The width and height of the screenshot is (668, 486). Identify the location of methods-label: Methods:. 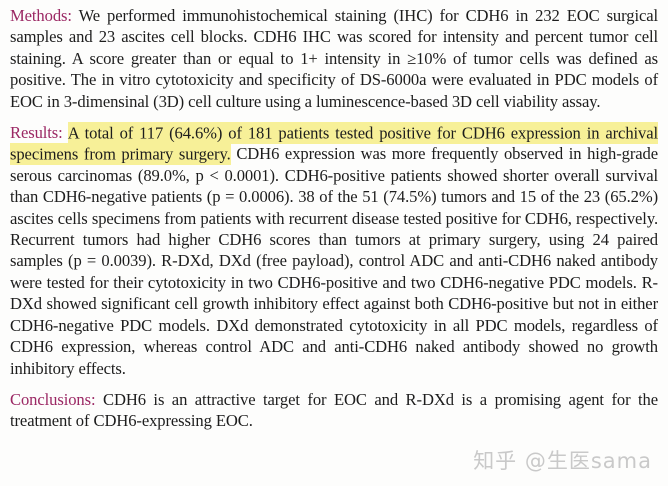
(41, 15).